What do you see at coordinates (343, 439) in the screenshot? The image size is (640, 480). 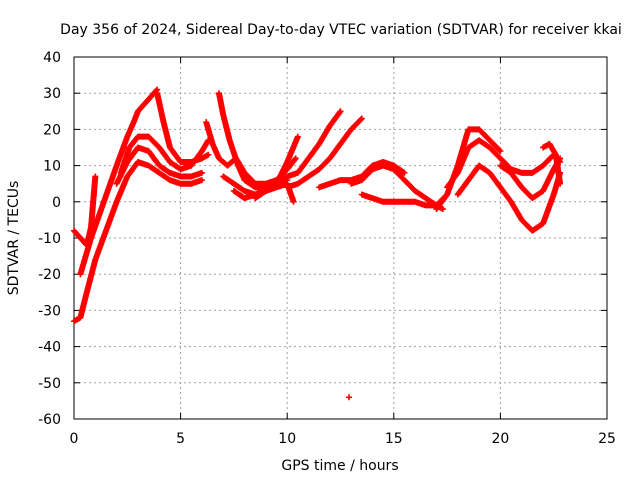 I see `x-tick-labels: 0 5 10 15 20 25` at bounding box center [343, 439].